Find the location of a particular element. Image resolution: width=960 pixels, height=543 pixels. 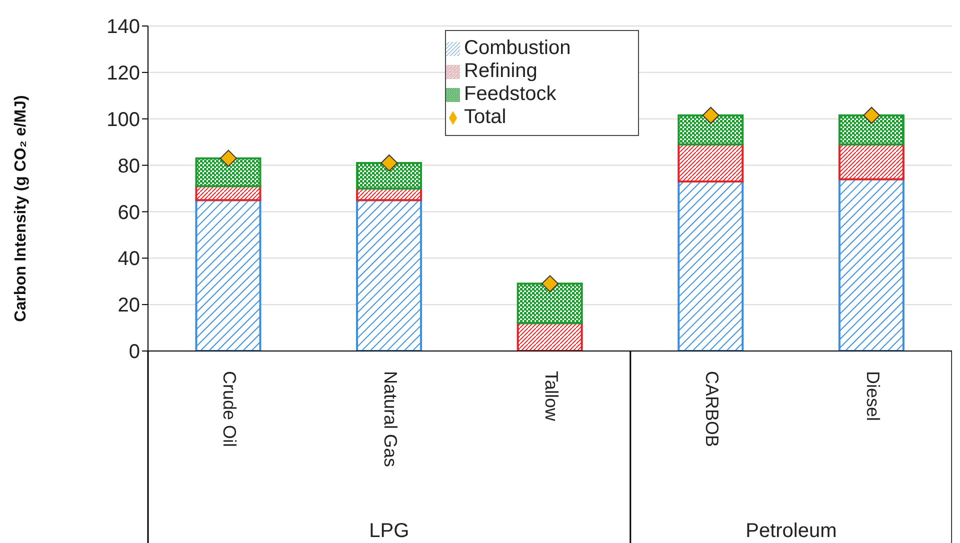

x-tick-label: Tallow is located at coordinates (551, 396).